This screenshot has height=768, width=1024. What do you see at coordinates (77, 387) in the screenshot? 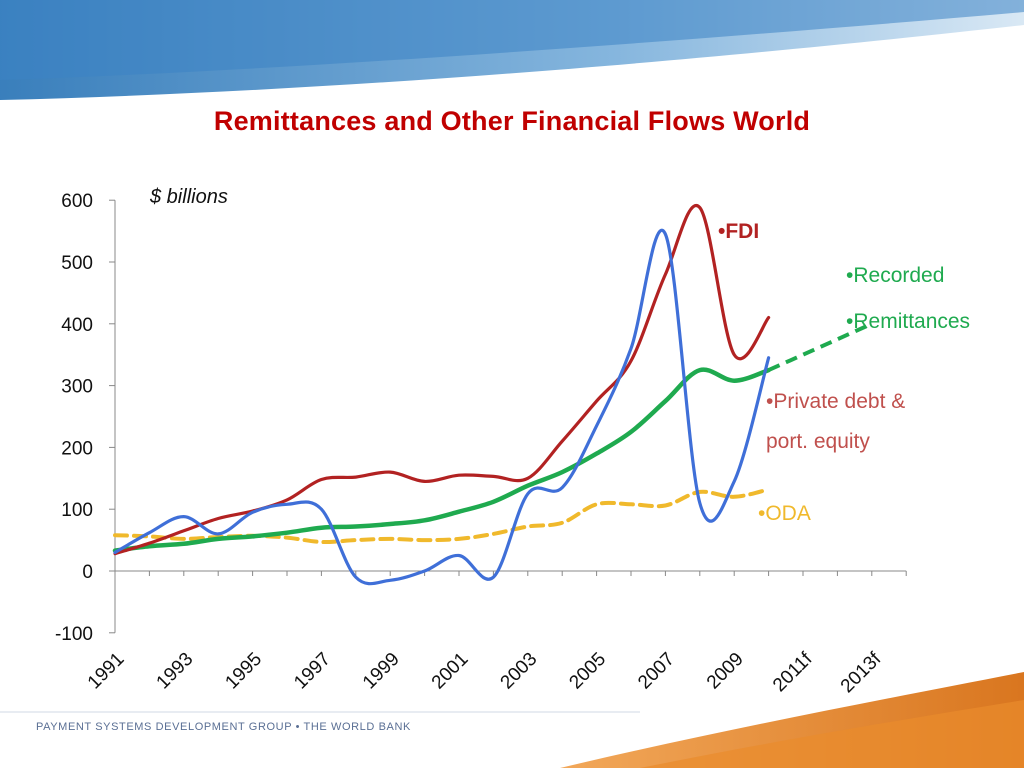
I see `y-tick-label: 300` at bounding box center [77, 387].